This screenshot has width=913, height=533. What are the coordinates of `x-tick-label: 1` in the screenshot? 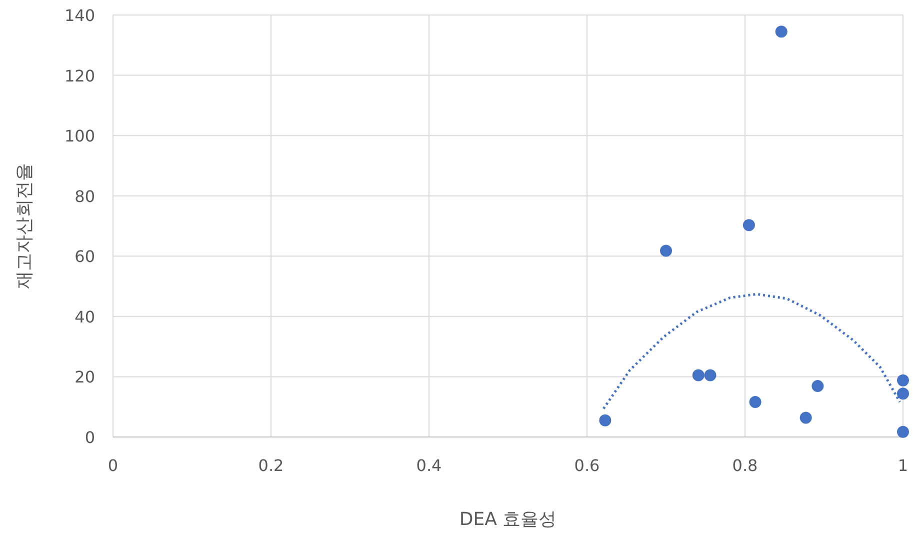 It's located at (903, 465).